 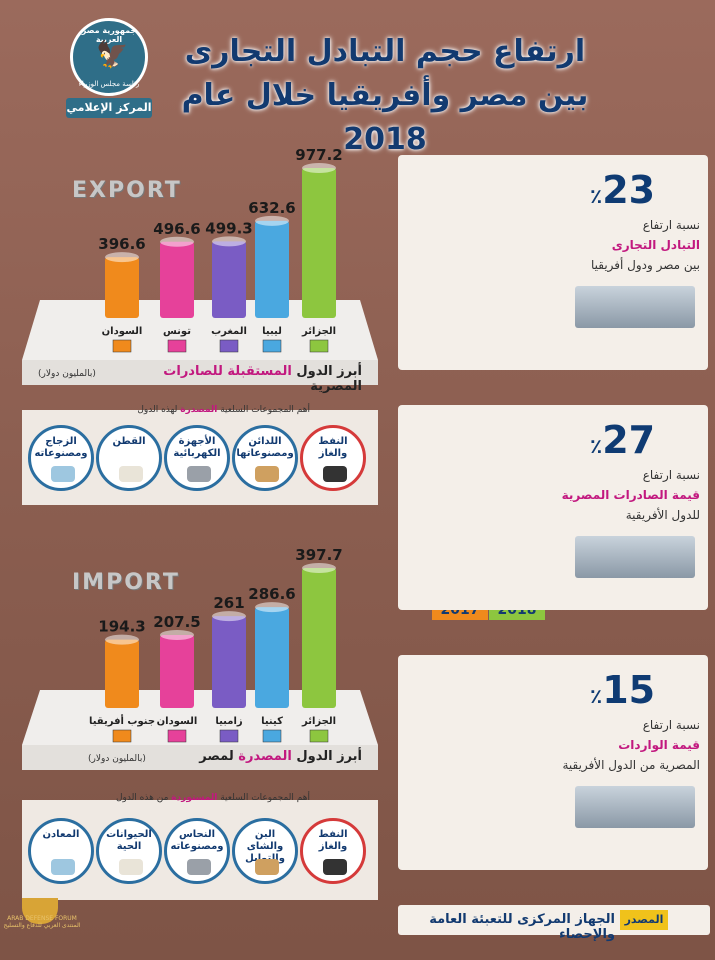 What do you see at coordinates (553, 262) in the screenshot?
I see `trade-panel` at bounding box center [553, 262].